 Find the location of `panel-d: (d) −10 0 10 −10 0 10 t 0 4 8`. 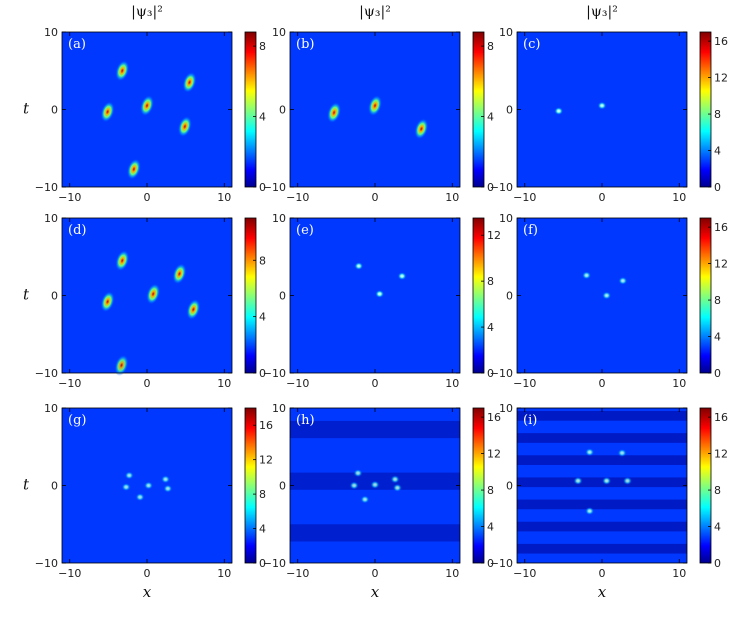

panel-d: (d) −10 0 10 −10 0 10 t 0 4 8 is located at coordinates (144, 301).